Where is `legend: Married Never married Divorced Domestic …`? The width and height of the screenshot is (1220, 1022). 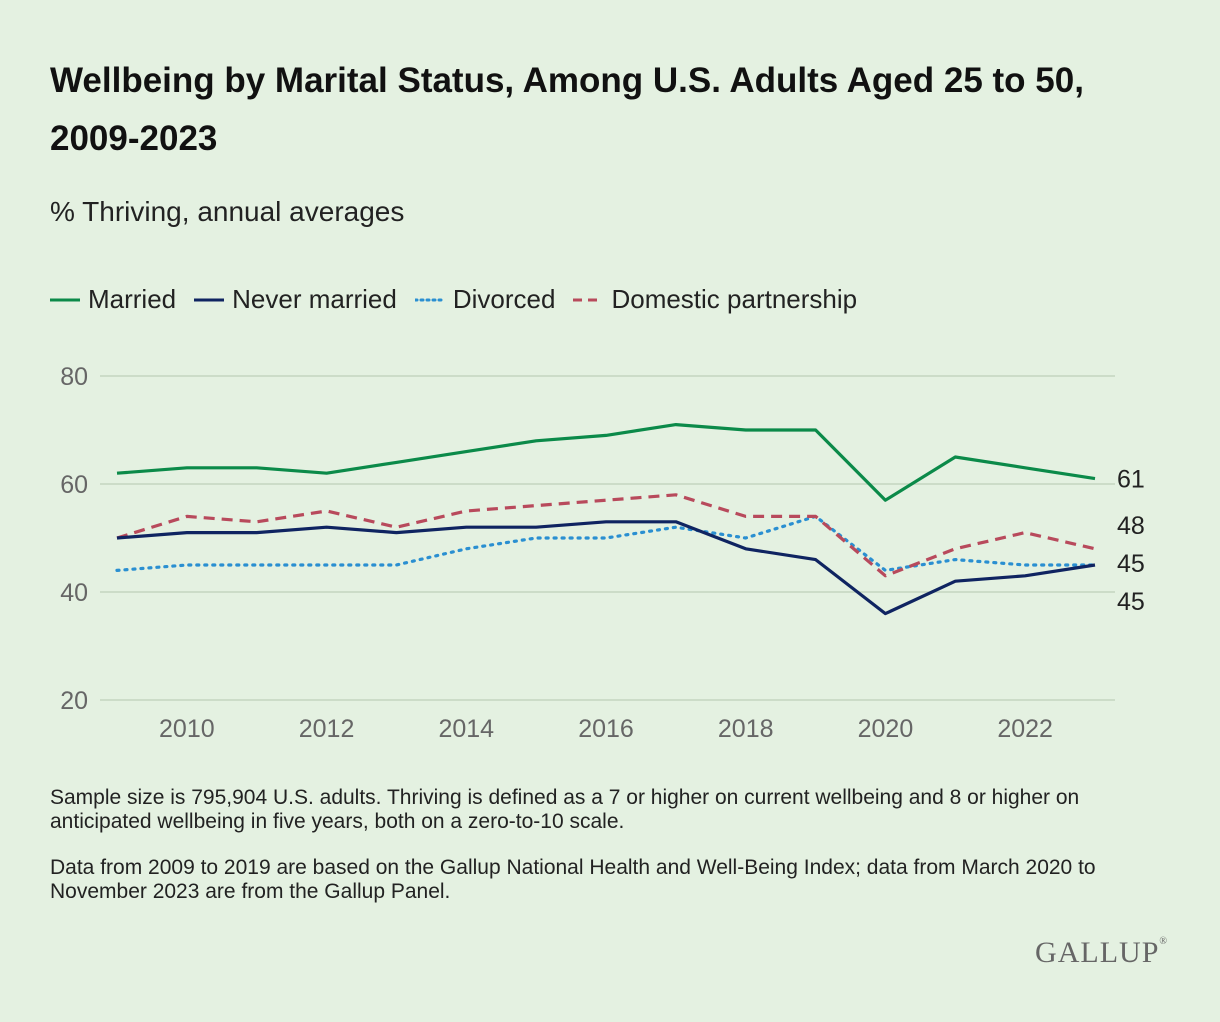
legend: Married Never married Divorced Domestic … is located at coordinates (462, 299).